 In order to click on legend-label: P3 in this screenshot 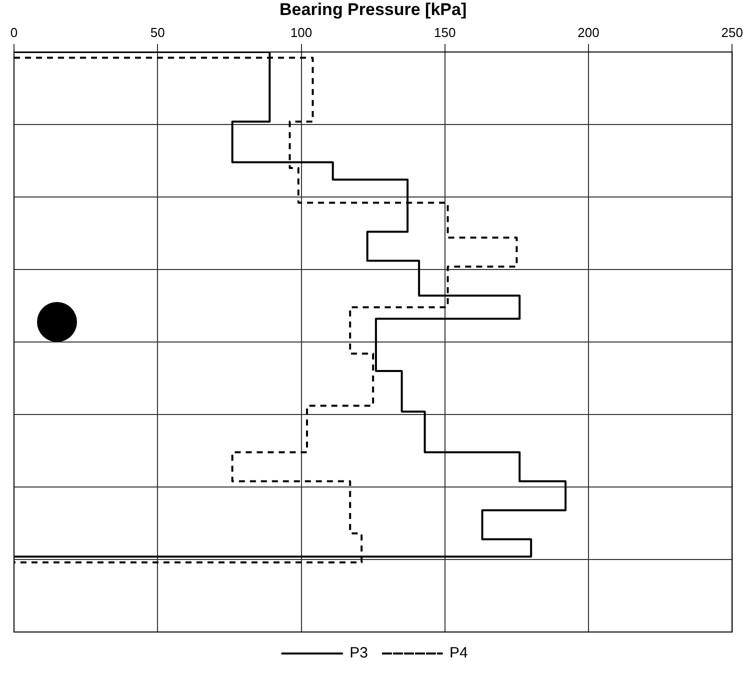, I will do `click(359, 653)`.